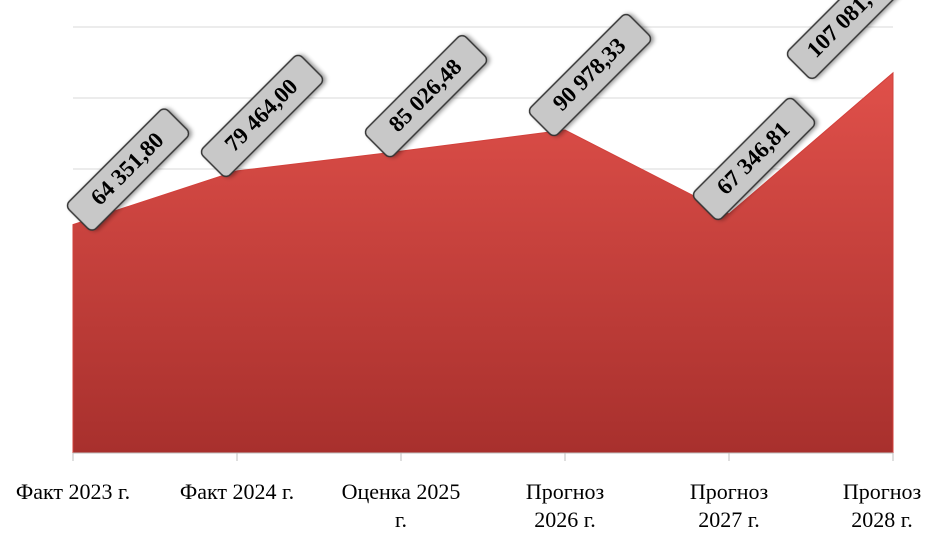  I want to click on x-tick-label: Факт 2023 г., so click(73, 491).